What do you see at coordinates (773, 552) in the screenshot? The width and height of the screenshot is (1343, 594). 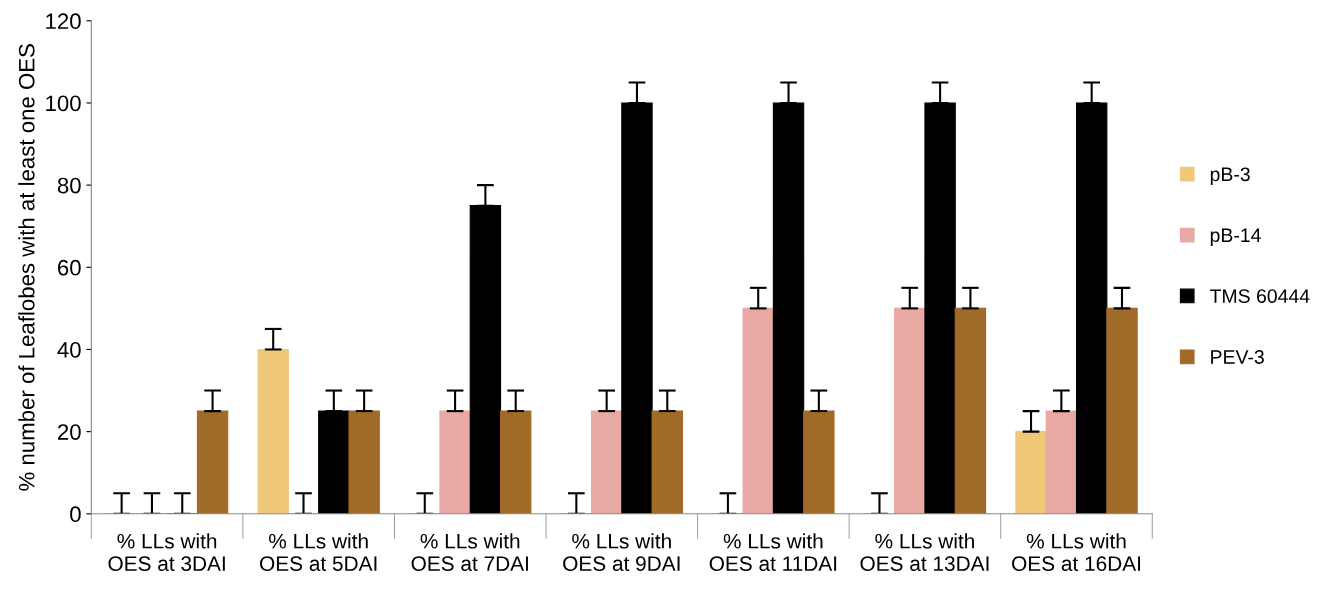 I see `x-tick-label: % LLs with OES at 11DAI` at bounding box center [773, 552].